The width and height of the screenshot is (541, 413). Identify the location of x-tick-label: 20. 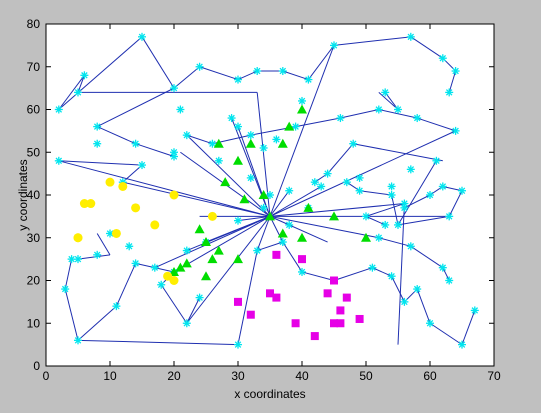
(174, 376).